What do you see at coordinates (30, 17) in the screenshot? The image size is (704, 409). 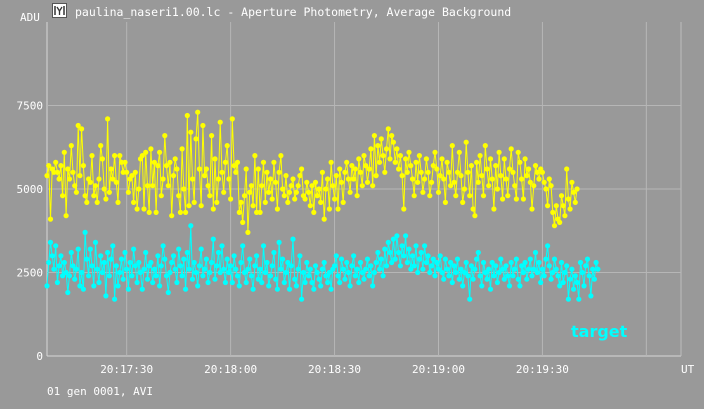 I see `y-axis-label: ADU` at bounding box center [30, 17].